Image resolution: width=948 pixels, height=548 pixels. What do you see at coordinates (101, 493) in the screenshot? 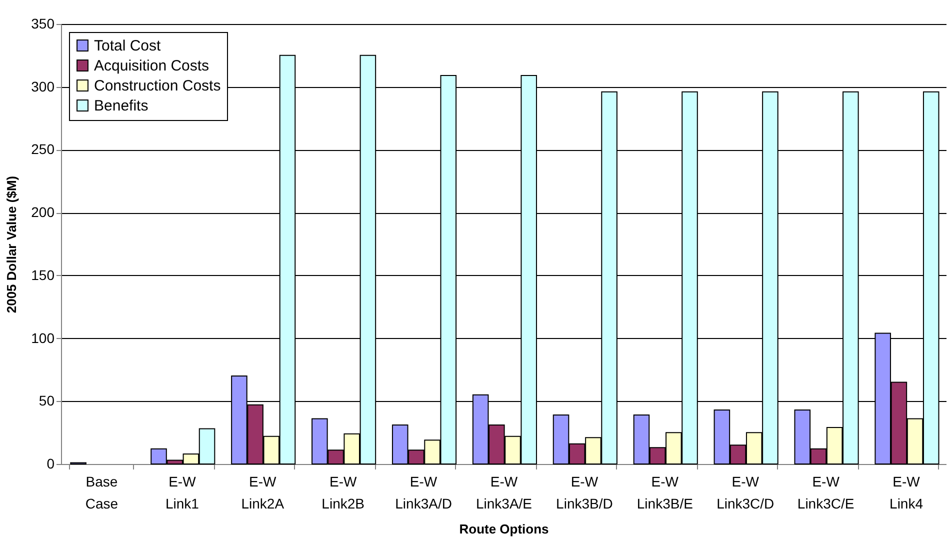
I see `x-tick-label: Base Case` at bounding box center [101, 493].